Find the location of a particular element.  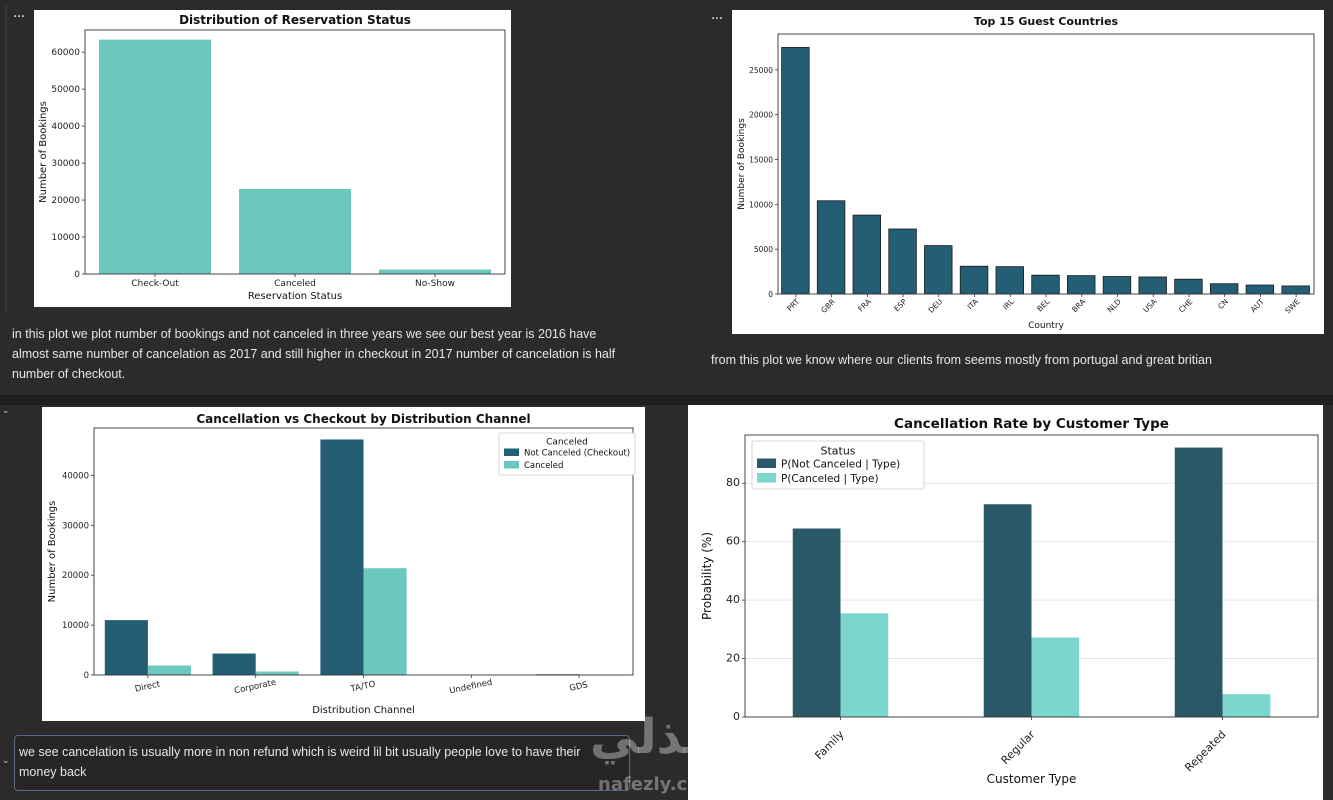

bar-direct-s1 is located at coordinates (169, 670).